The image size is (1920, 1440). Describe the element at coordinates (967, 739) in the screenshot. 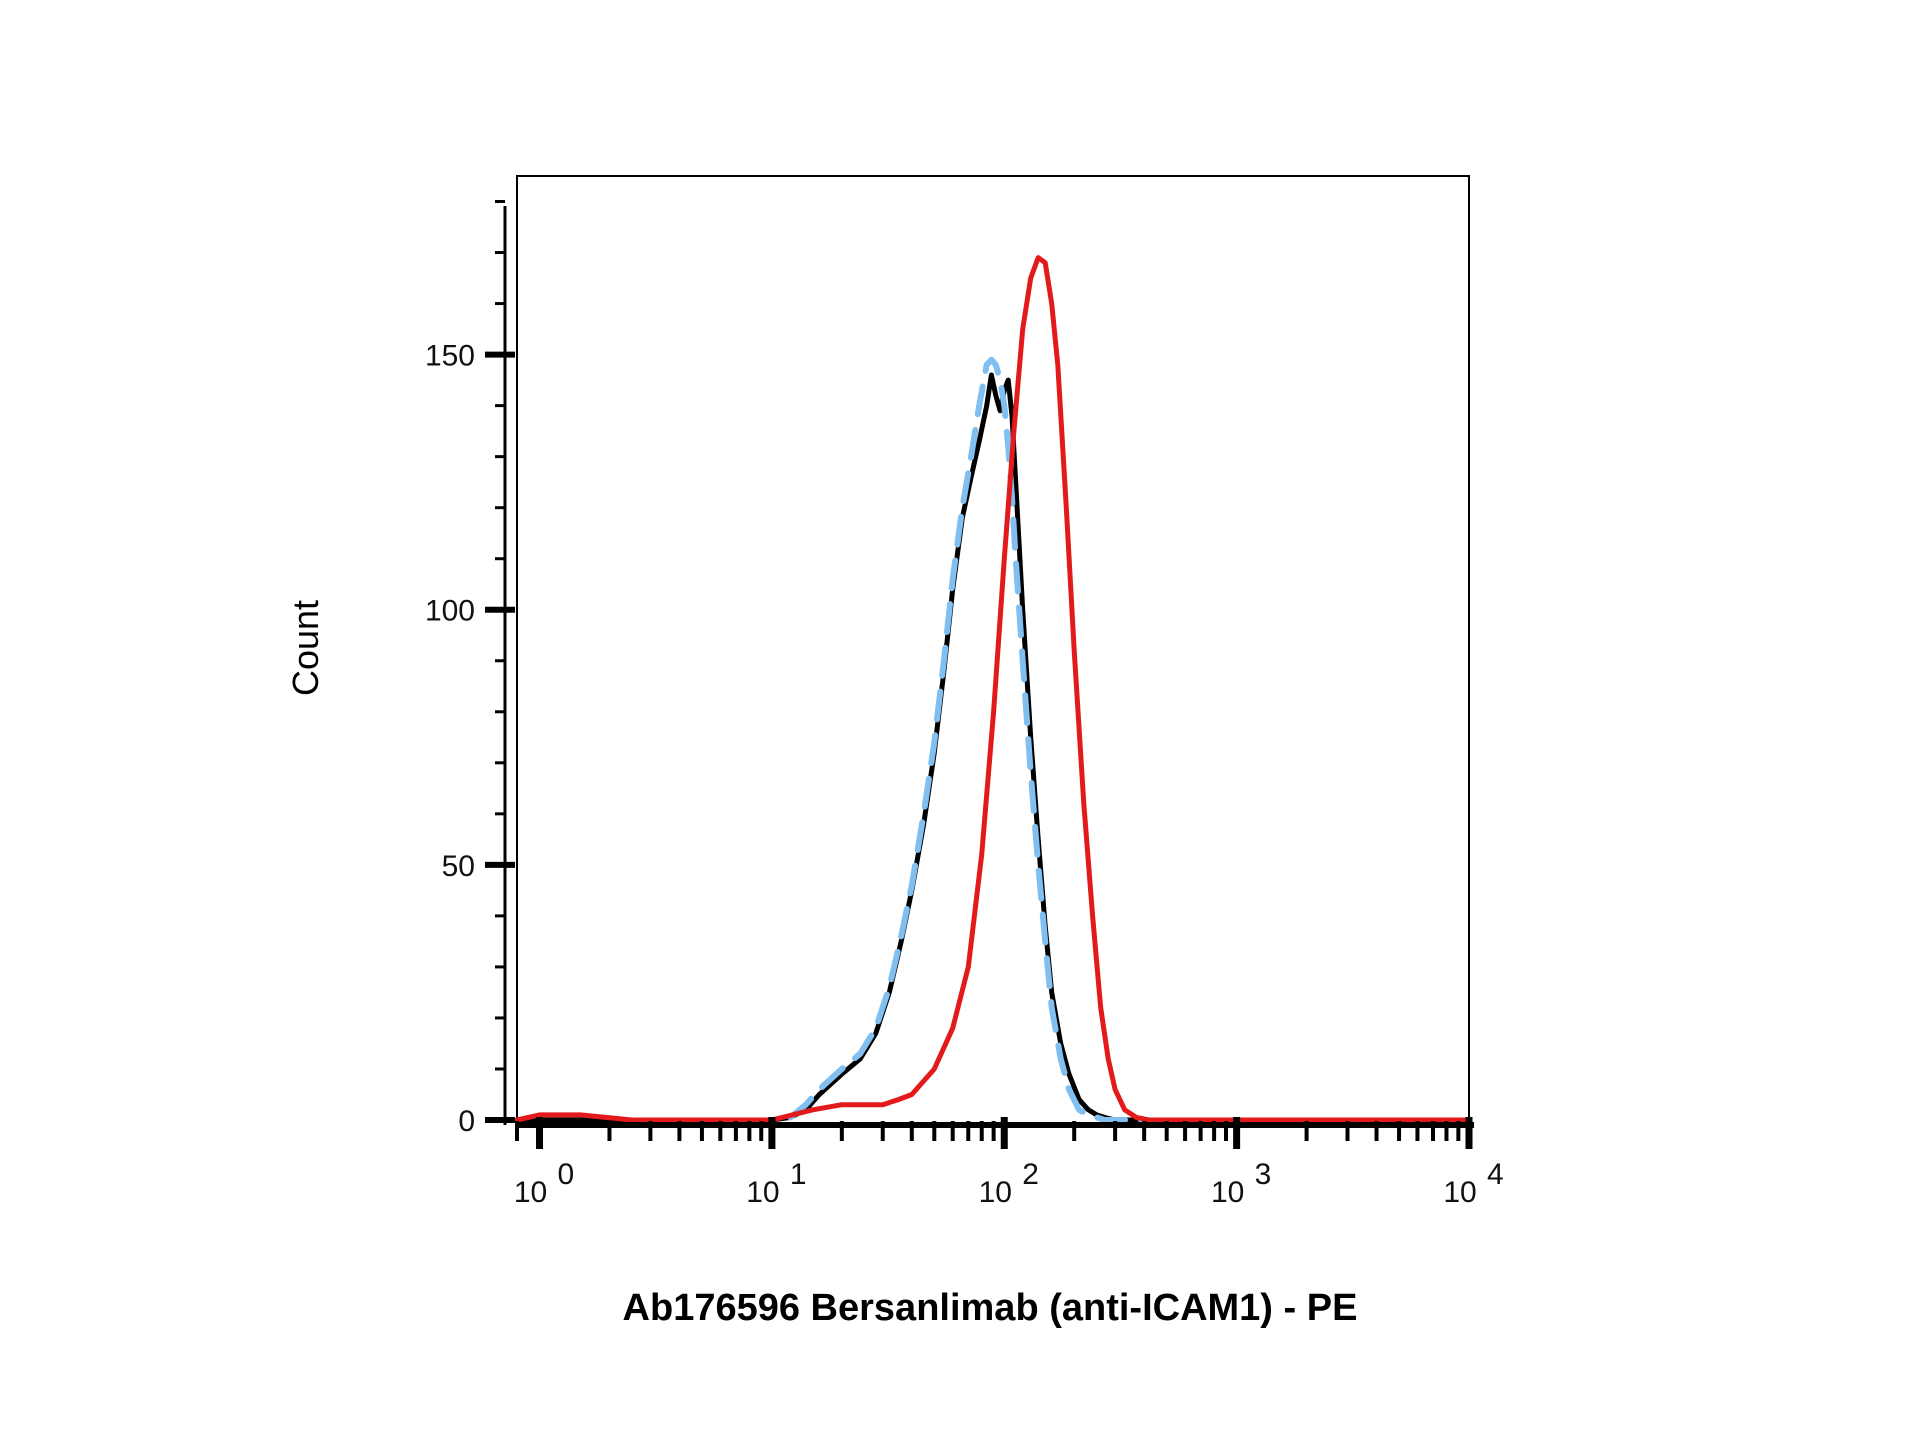

I see `series-line-blue-dashed` at that location.